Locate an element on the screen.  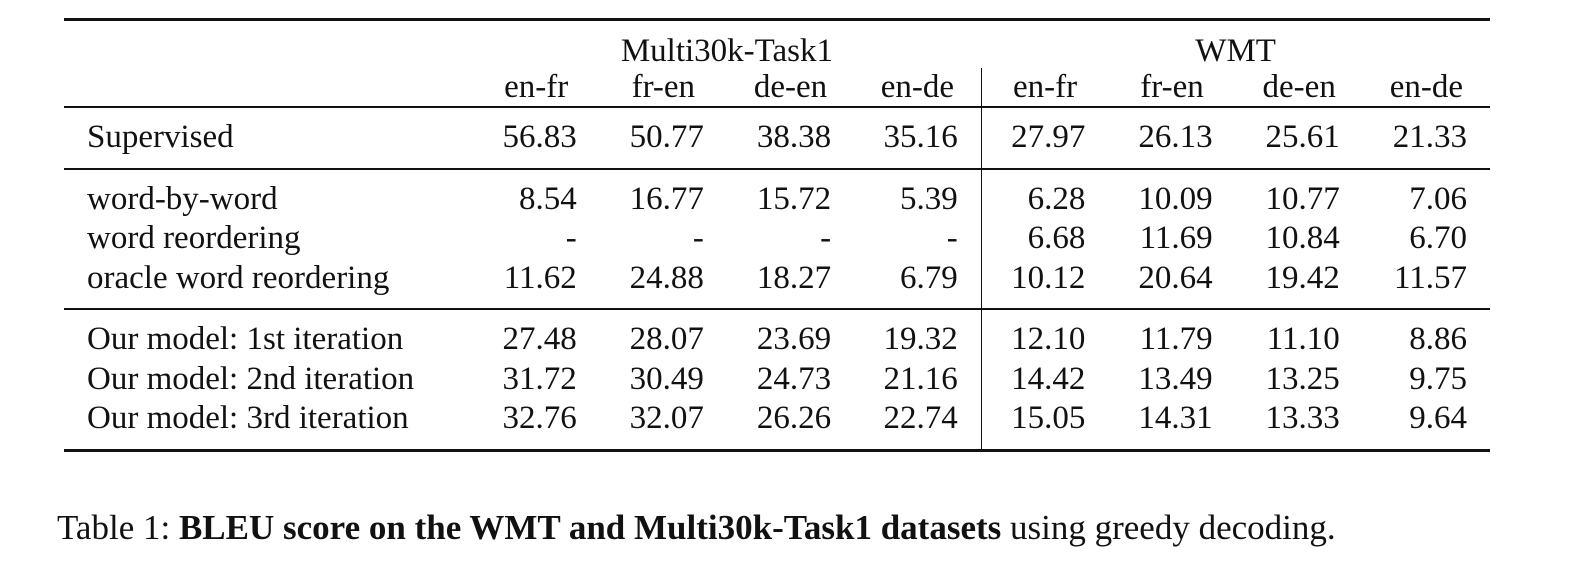
row-label: Supervised is located at coordinates (160, 137).